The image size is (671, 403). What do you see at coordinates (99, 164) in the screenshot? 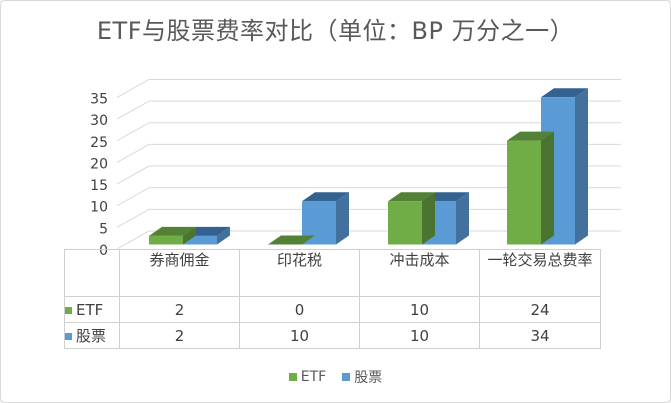
I see `y-axis-label: 20` at bounding box center [99, 164].